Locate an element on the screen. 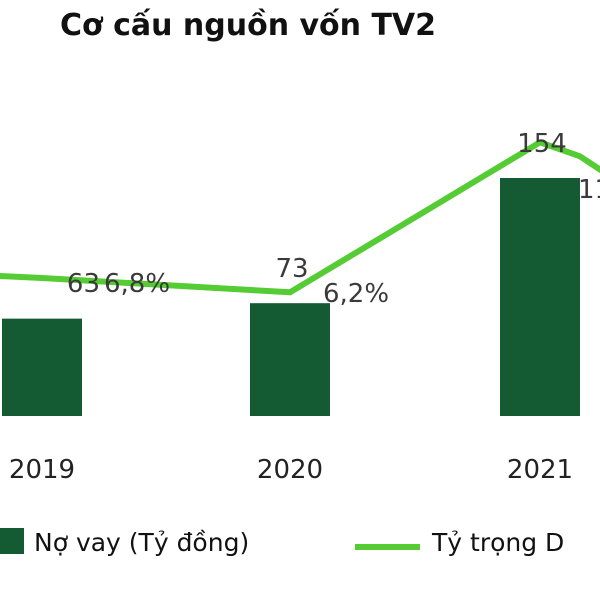  chart-title: Cơ cấu nguồn vốn TV2 is located at coordinates (248, 25).